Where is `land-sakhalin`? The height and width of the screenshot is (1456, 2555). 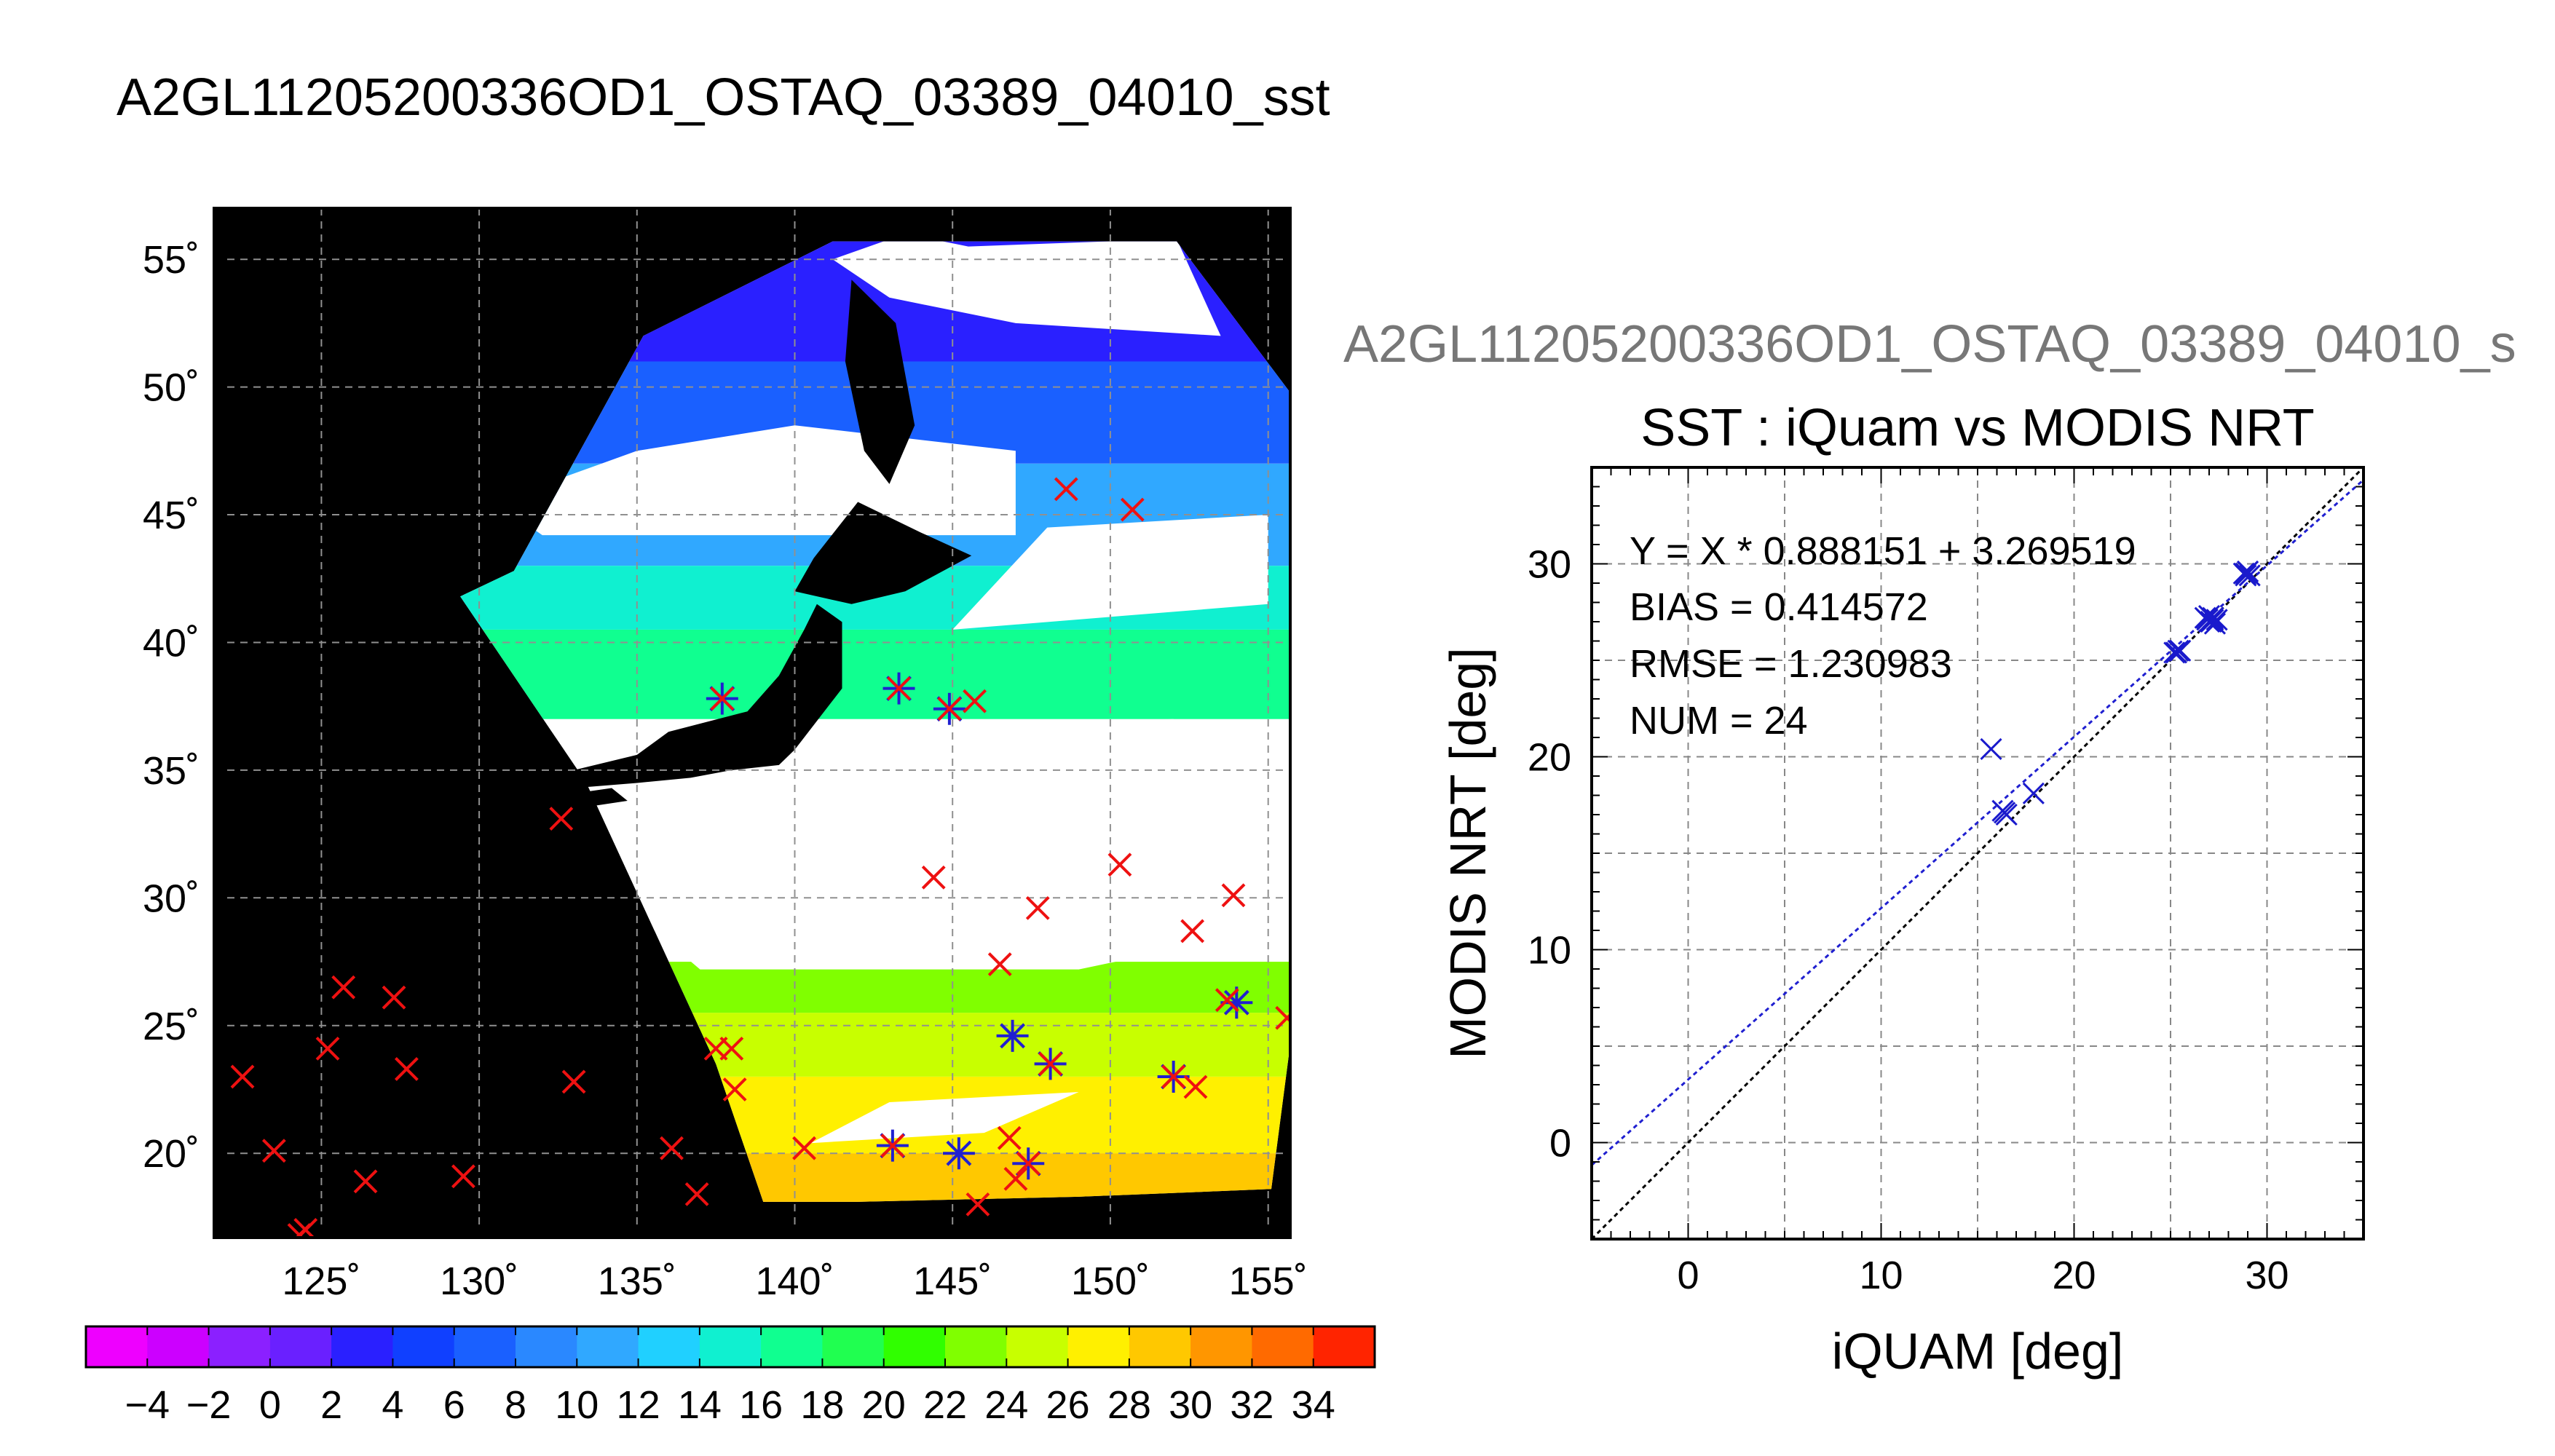 land-sakhalin is located at coordinates (880, 382).